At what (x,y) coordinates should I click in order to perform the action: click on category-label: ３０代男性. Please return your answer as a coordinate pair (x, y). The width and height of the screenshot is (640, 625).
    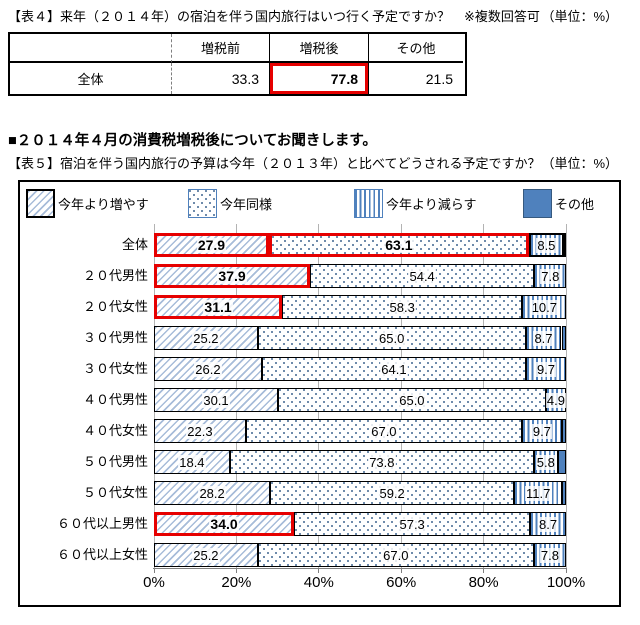
    Looking at the image, I should click on (115, 337).